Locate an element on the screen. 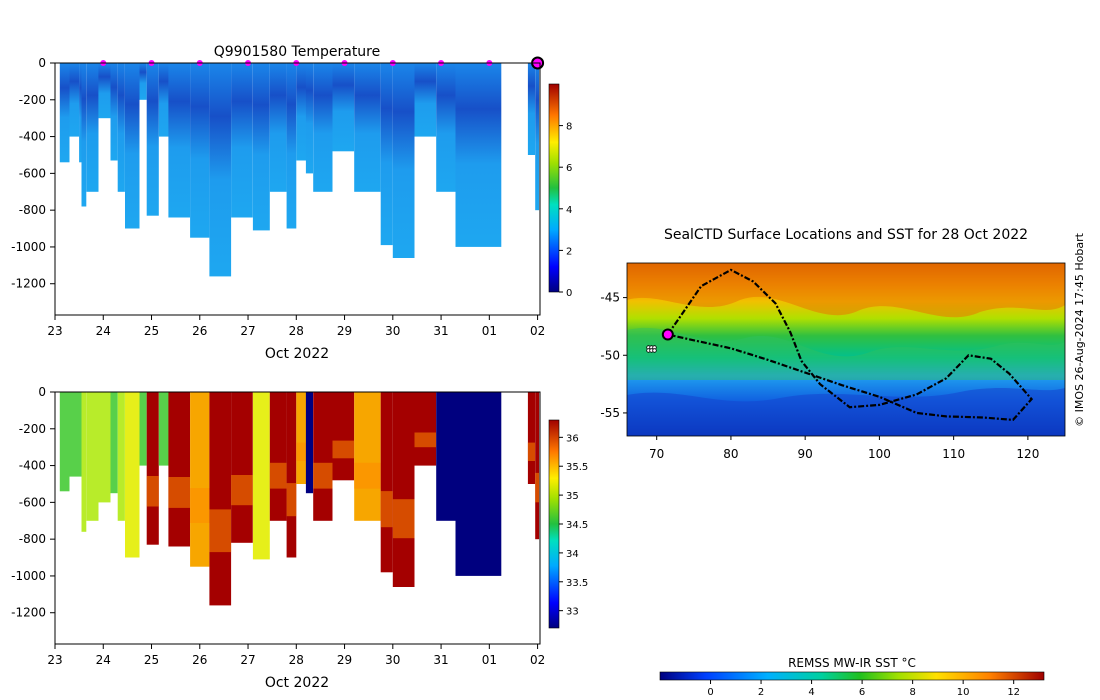 The height and width of the screenshot is (700, 1100). lon-tick-label: 70 is located at coordinates (656, 454).